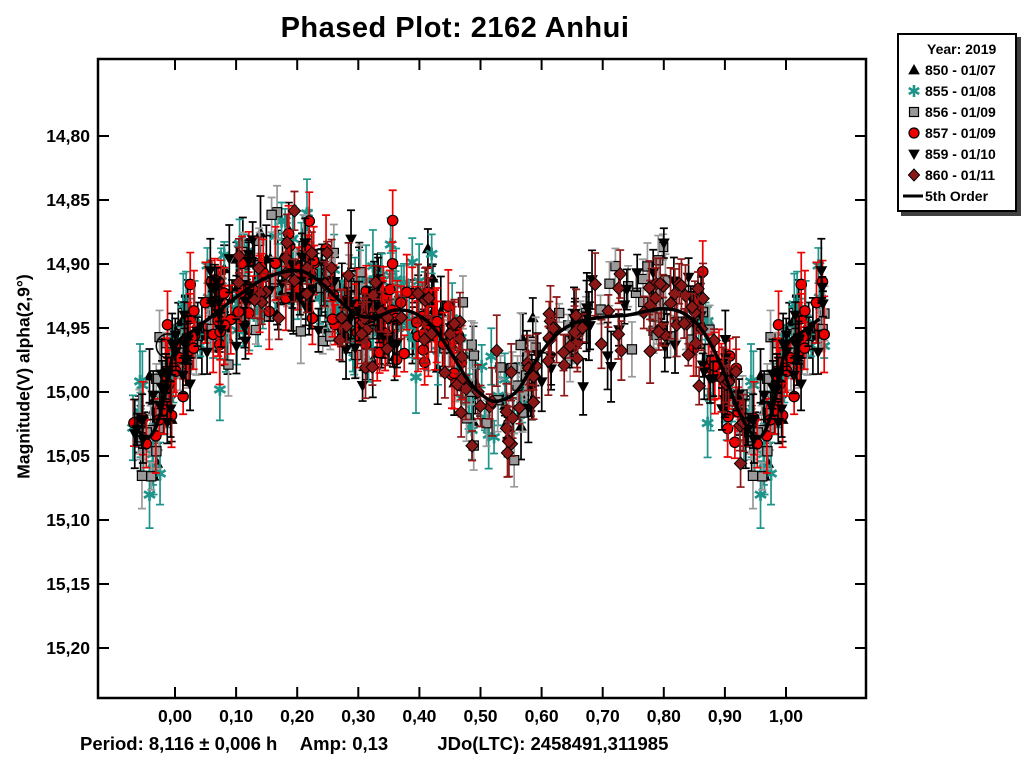  Describe the element at coordinates (68, 392) in the screenshot. I see `y-tick-label: 15,00` at that location.